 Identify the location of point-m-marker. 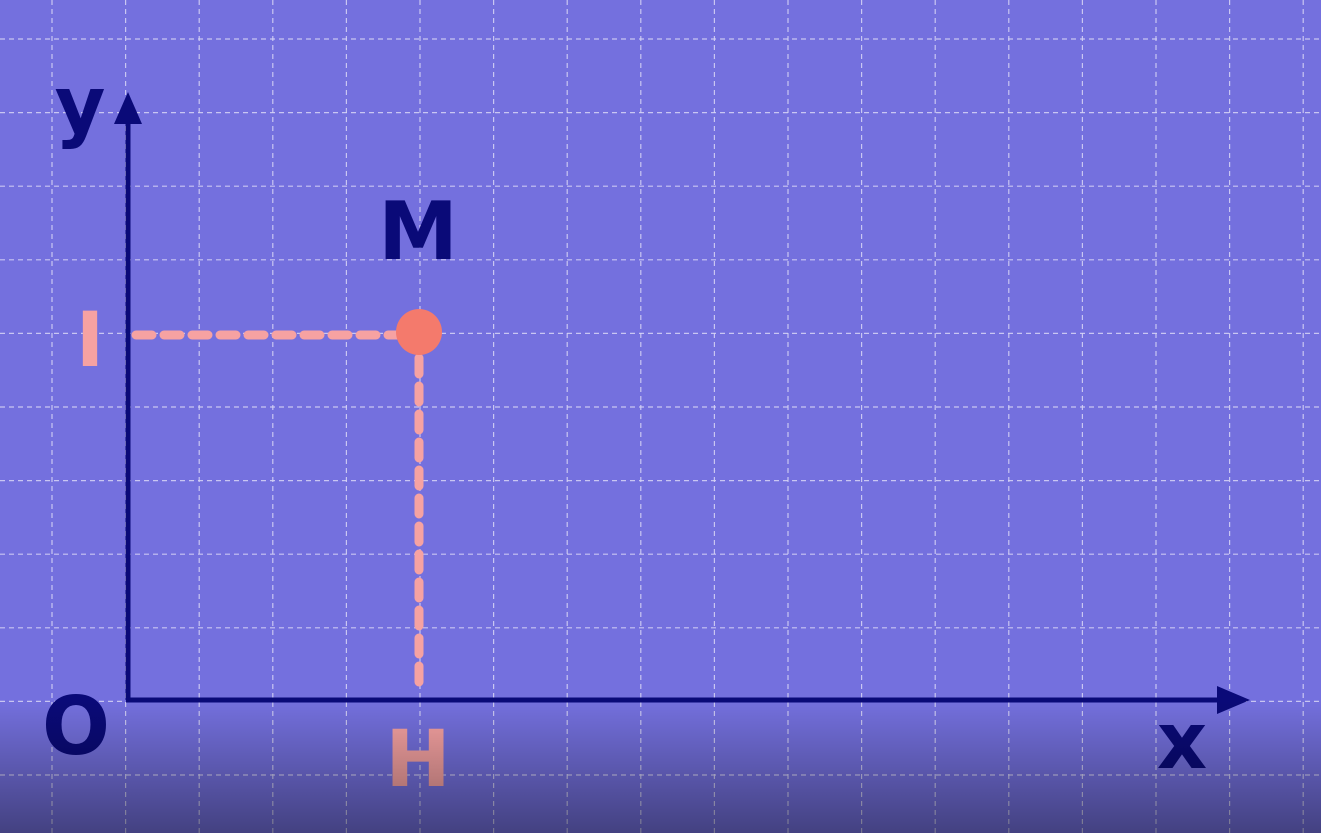
(419, 332).